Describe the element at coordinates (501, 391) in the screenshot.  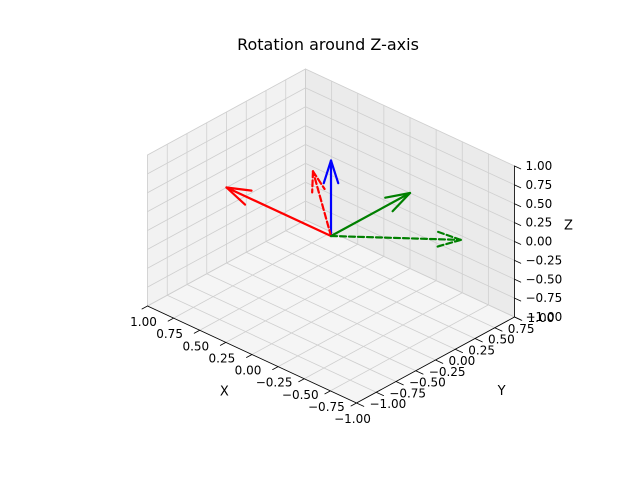
I see `y-axis-label: Y` at that location.